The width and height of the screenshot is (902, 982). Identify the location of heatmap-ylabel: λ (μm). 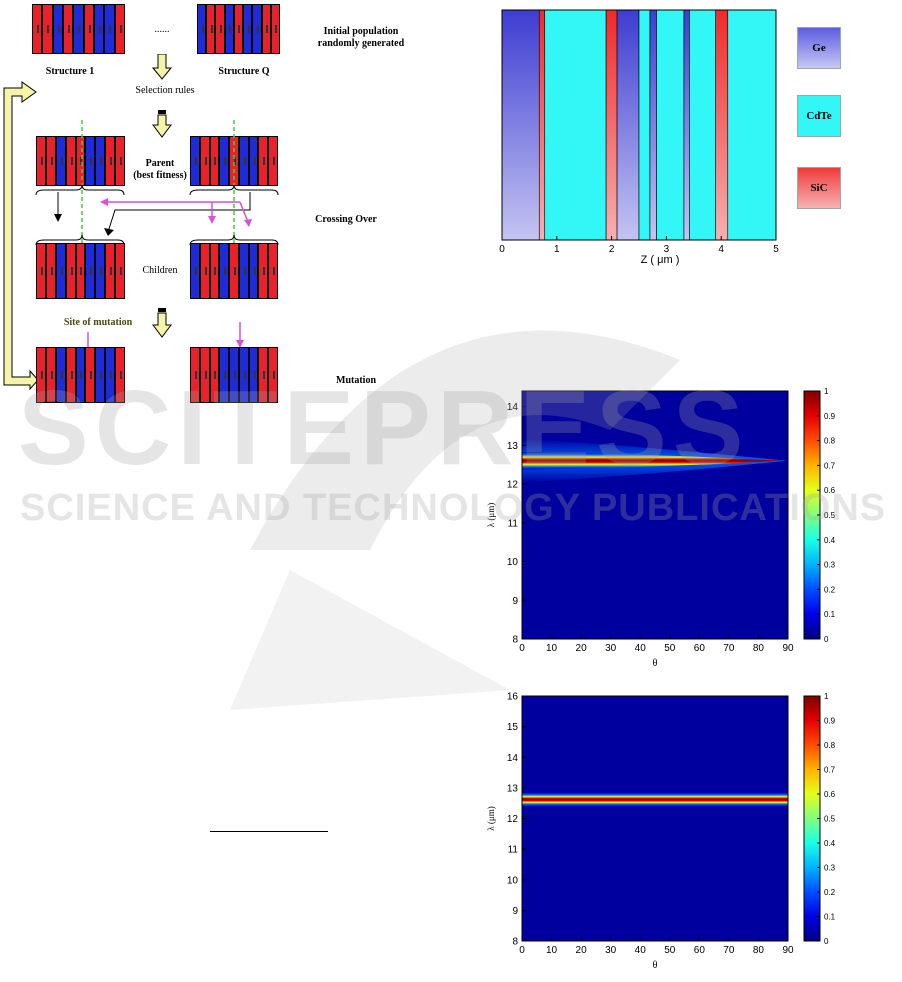
(491, 515).